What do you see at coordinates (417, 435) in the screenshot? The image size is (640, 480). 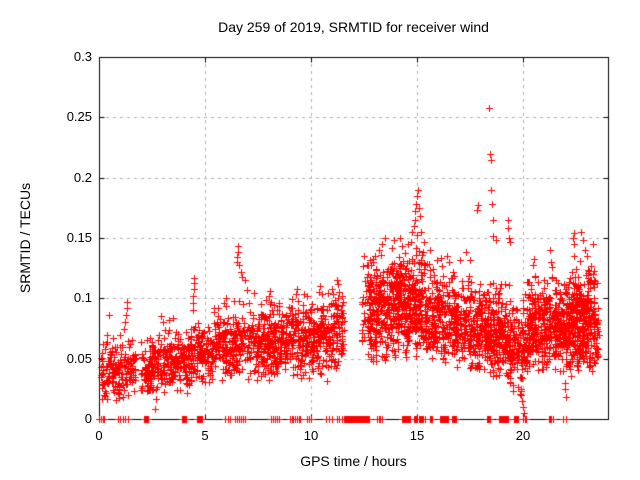 I see `x-tick-label: 15` at bounding box center [417, 435].